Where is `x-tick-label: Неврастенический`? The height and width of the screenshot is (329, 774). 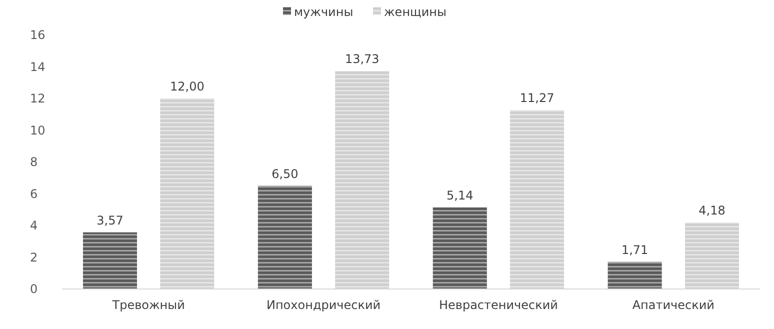
x-tick-label: Неврастенический is located at coordinates (498, 305).